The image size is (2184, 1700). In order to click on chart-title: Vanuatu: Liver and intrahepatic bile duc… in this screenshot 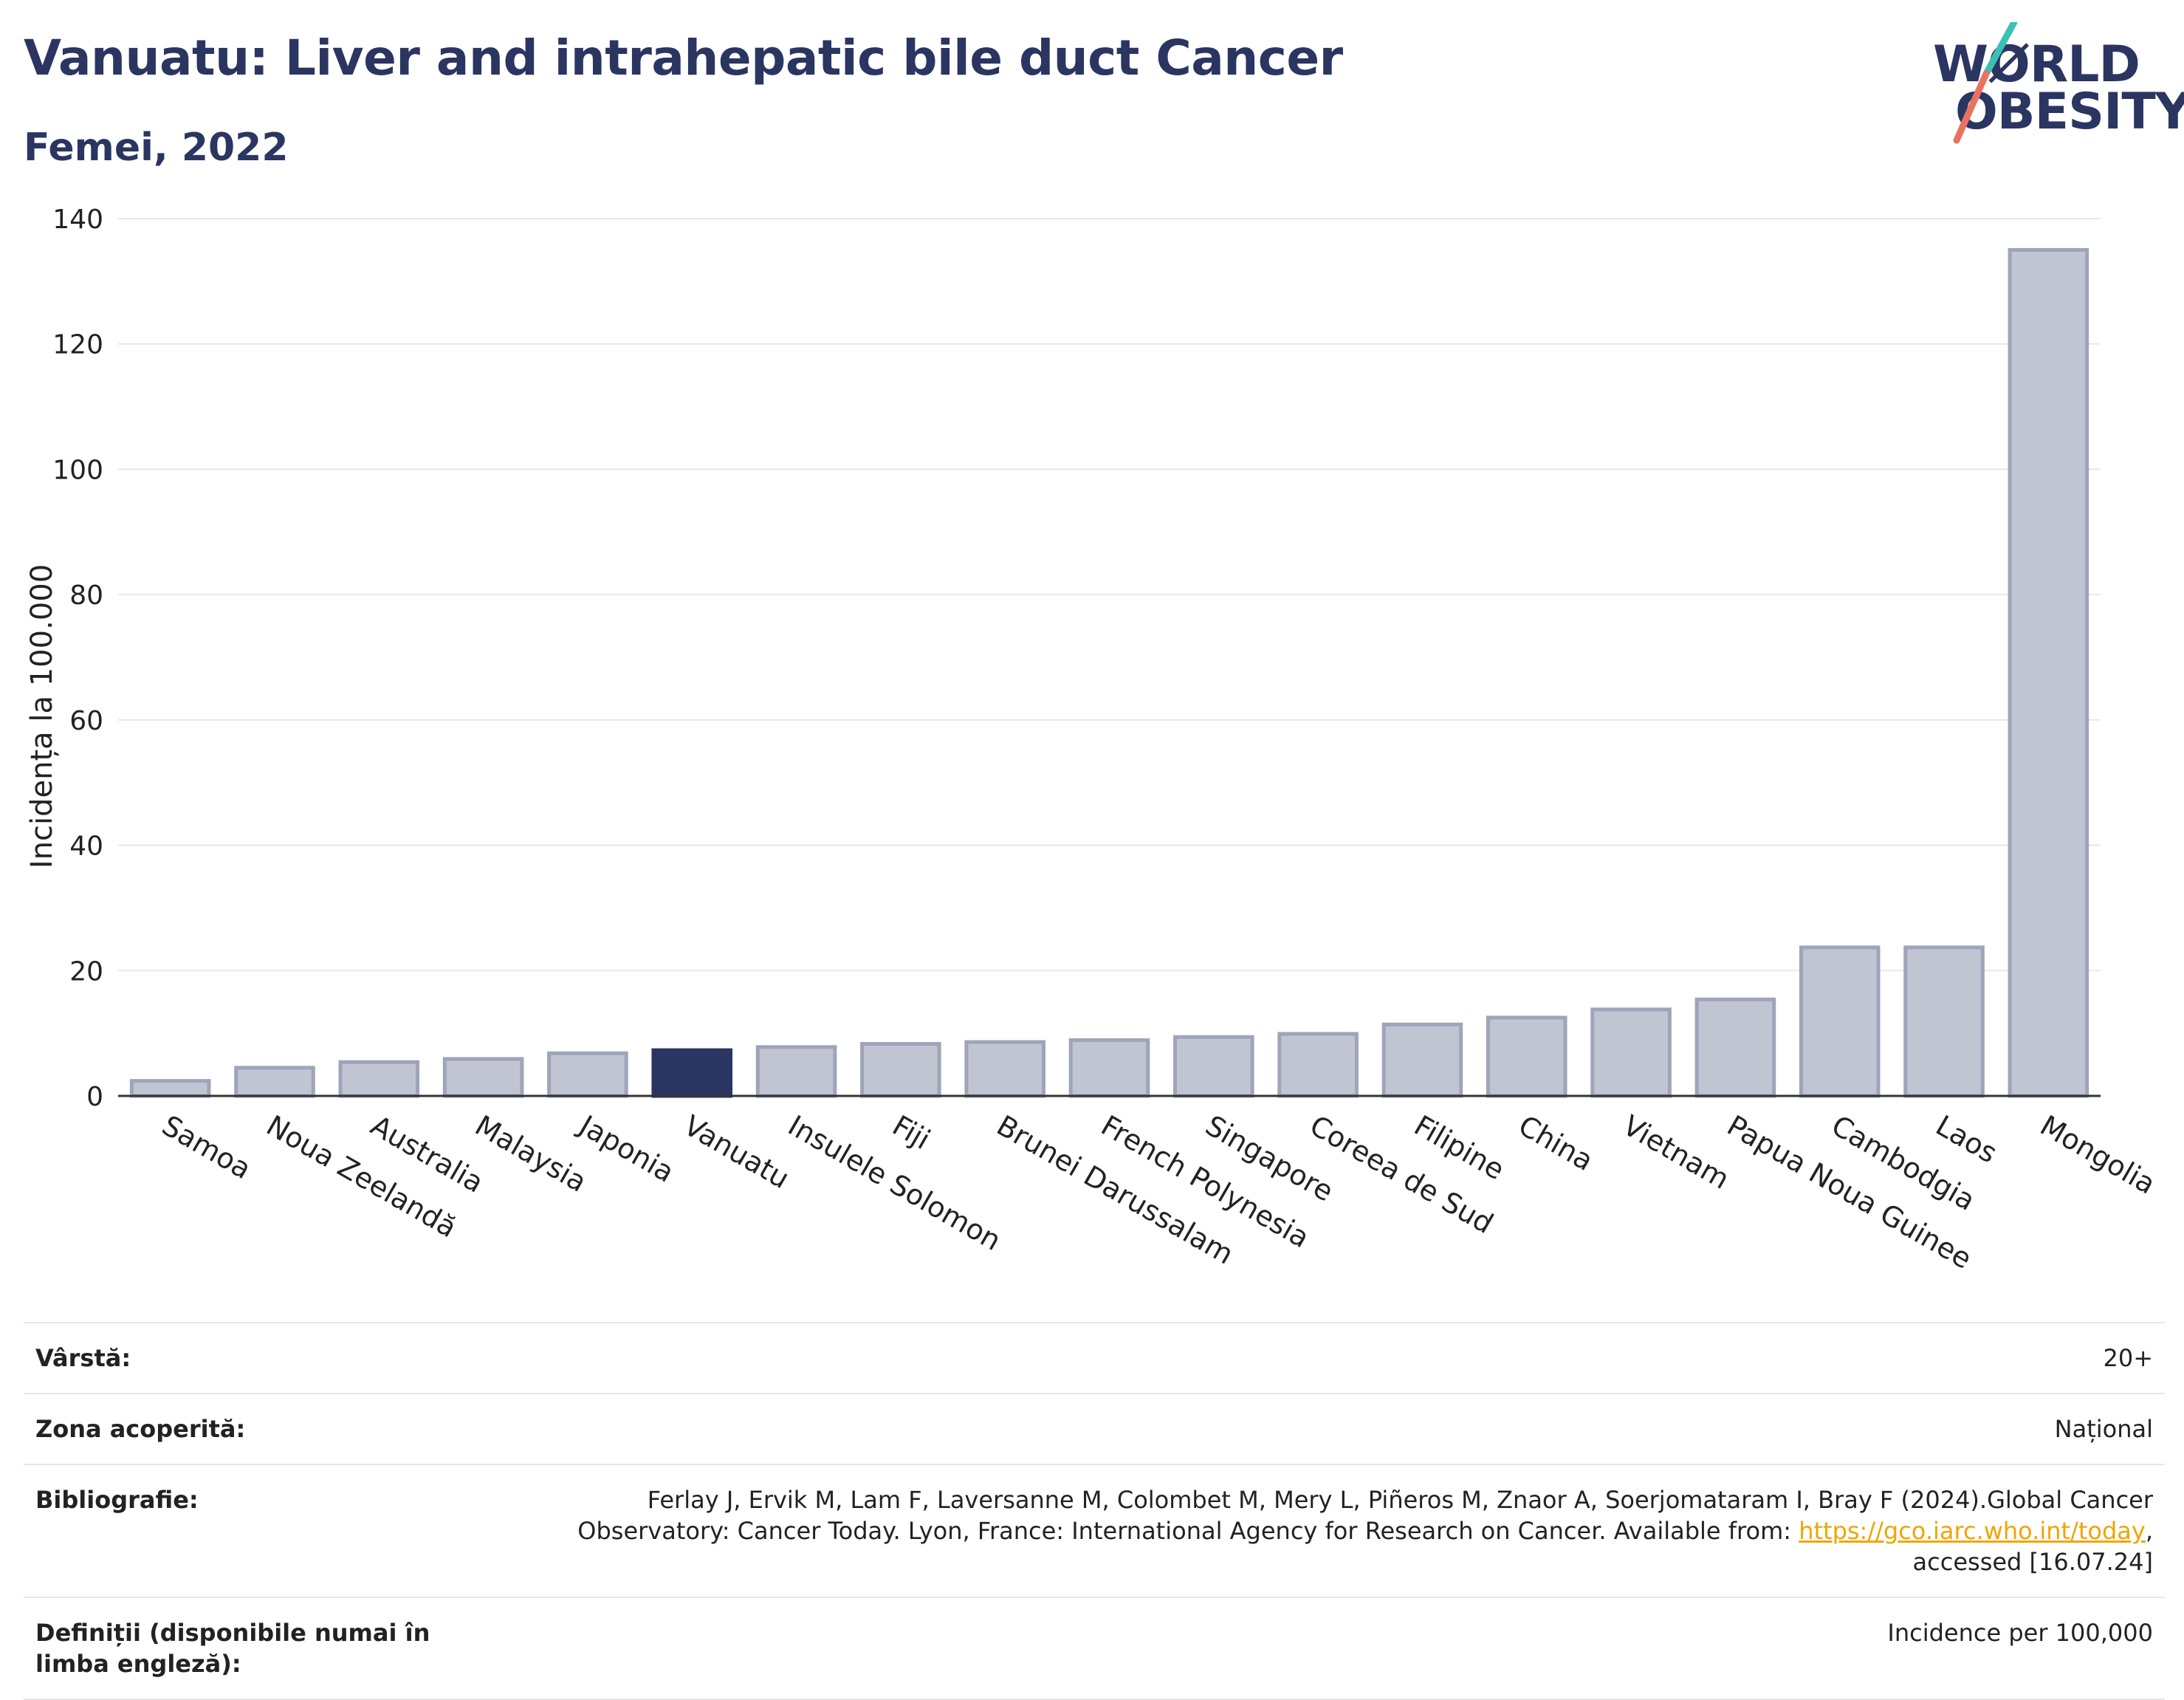, I will do `click(684, 58)`.